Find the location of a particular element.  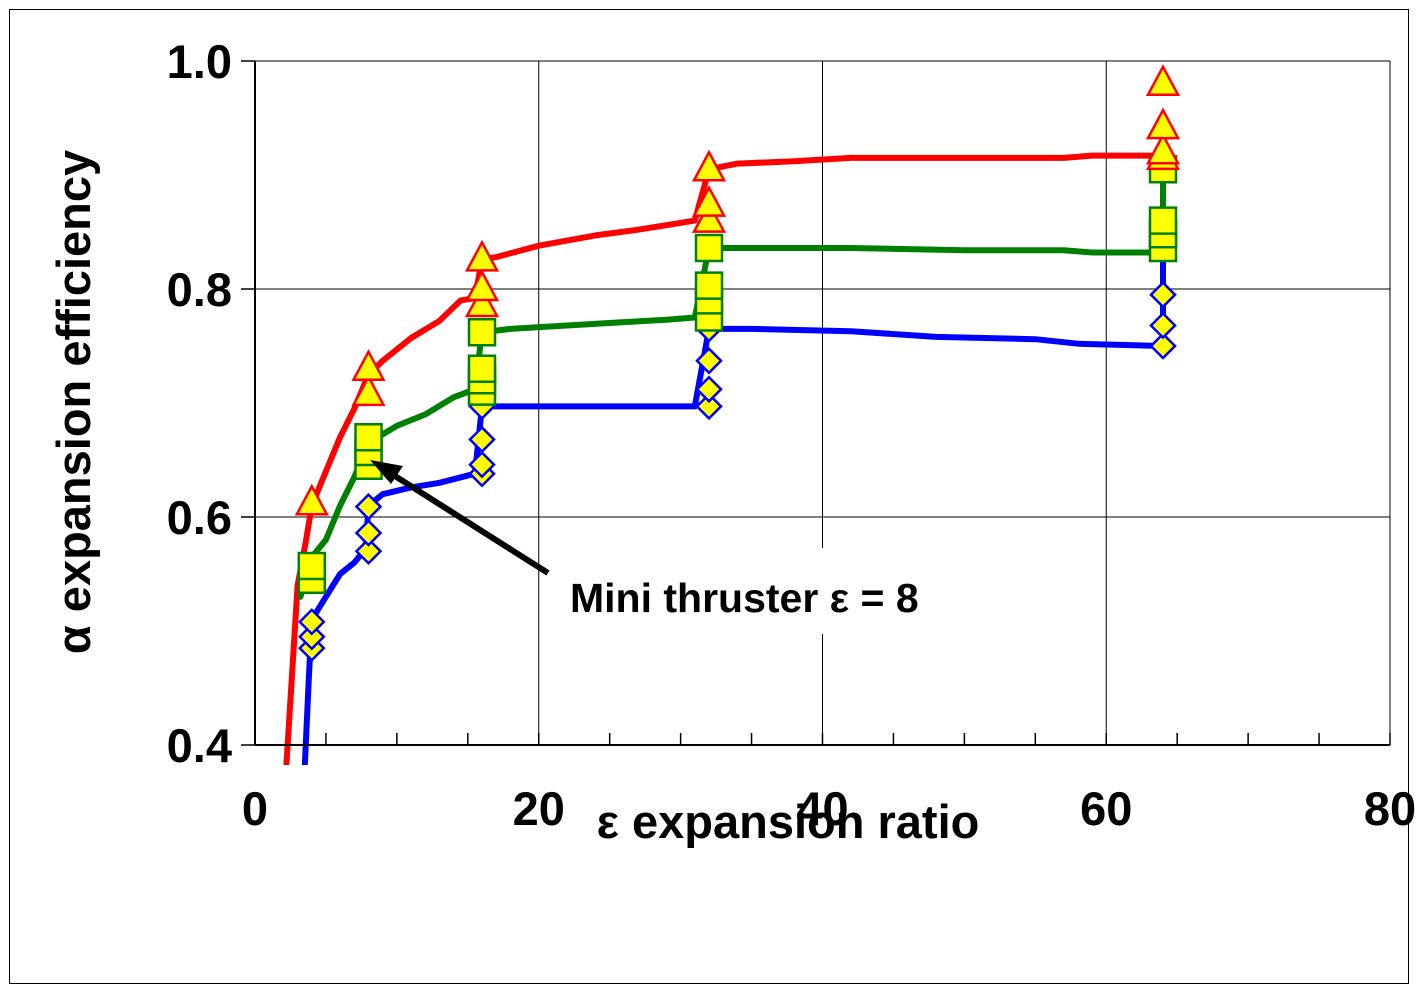

x-tick-label: 40 is located at coordinates (822, 808).